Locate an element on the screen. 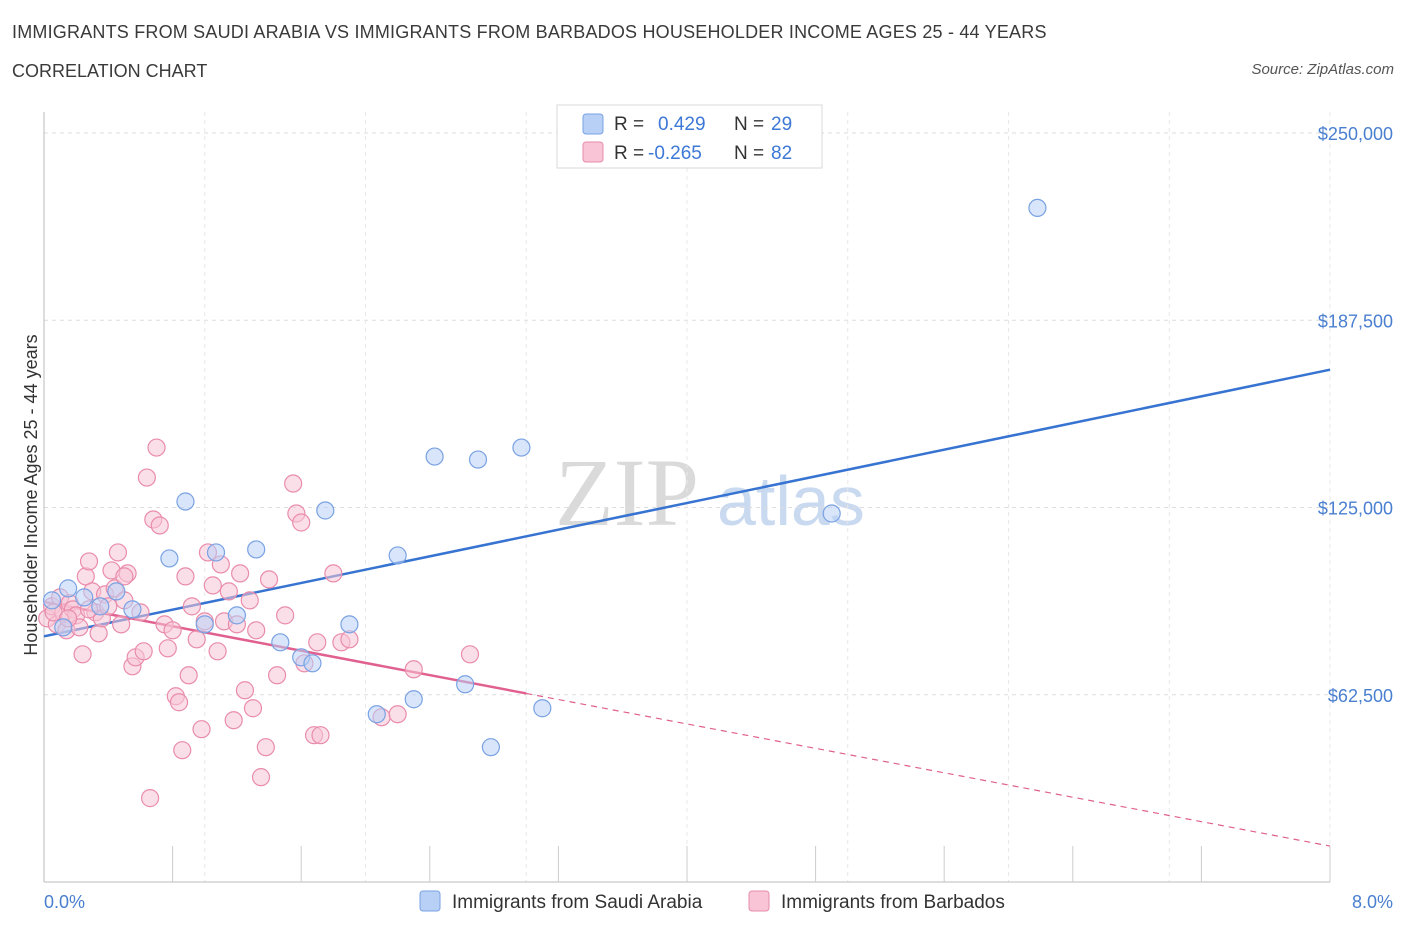 The height and width of the screenshot is (930, 1406). legend-n-value-2: 82 is located at coordinates (781, 153).